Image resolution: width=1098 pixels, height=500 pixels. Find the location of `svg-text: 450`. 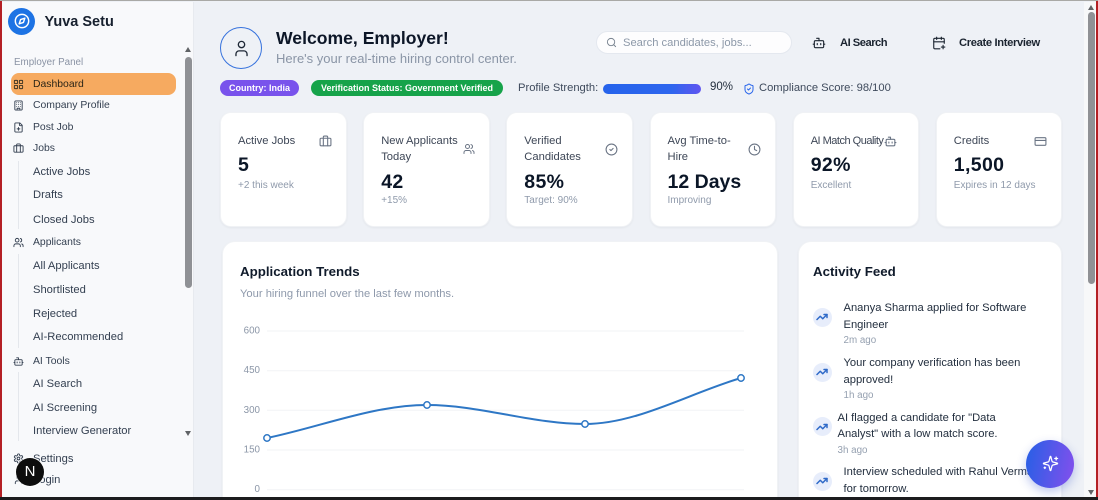

svg-text: 450 is located at coordinates (252, 370).